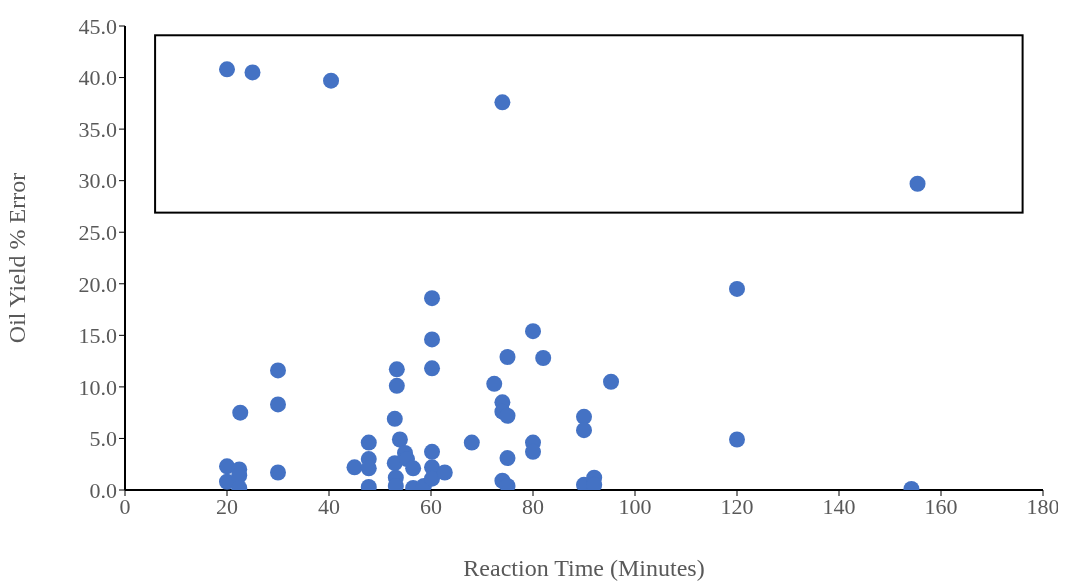 The width and height of the screenshot is (1067, 584). What do you see at coordinates (97, 336) in the screenshot?
I see `y-tick-label: 15.0` at bounding box center [97, 336].